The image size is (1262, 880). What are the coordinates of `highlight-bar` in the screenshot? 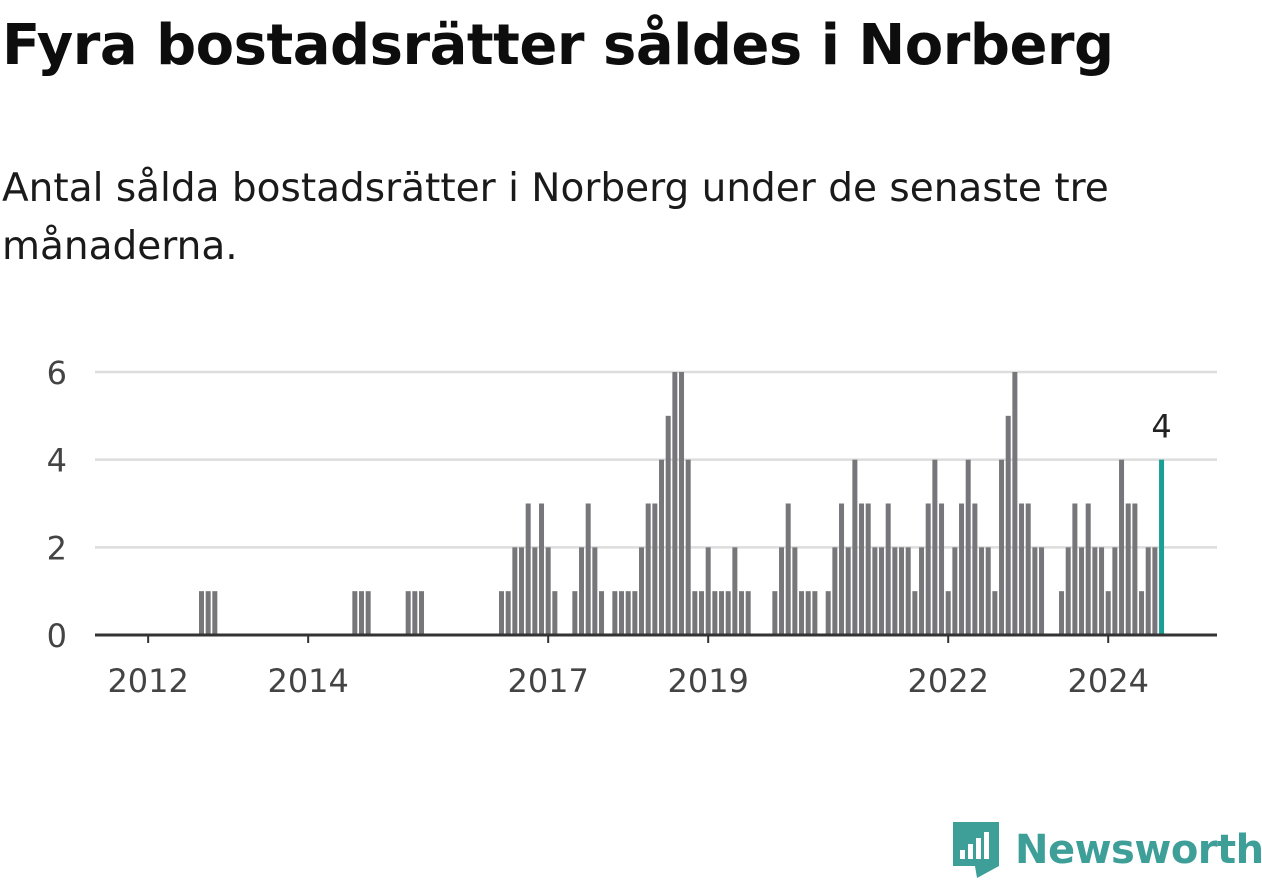 It's located at (1162, 547).